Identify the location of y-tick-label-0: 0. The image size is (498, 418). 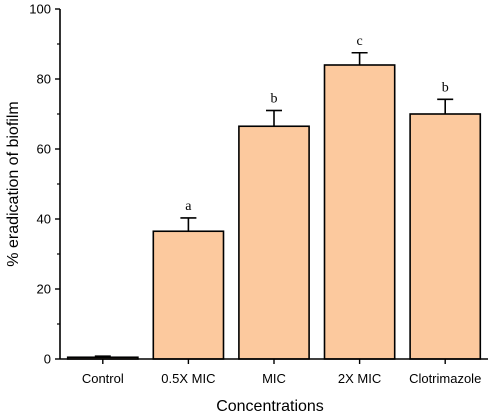
(47, 359).